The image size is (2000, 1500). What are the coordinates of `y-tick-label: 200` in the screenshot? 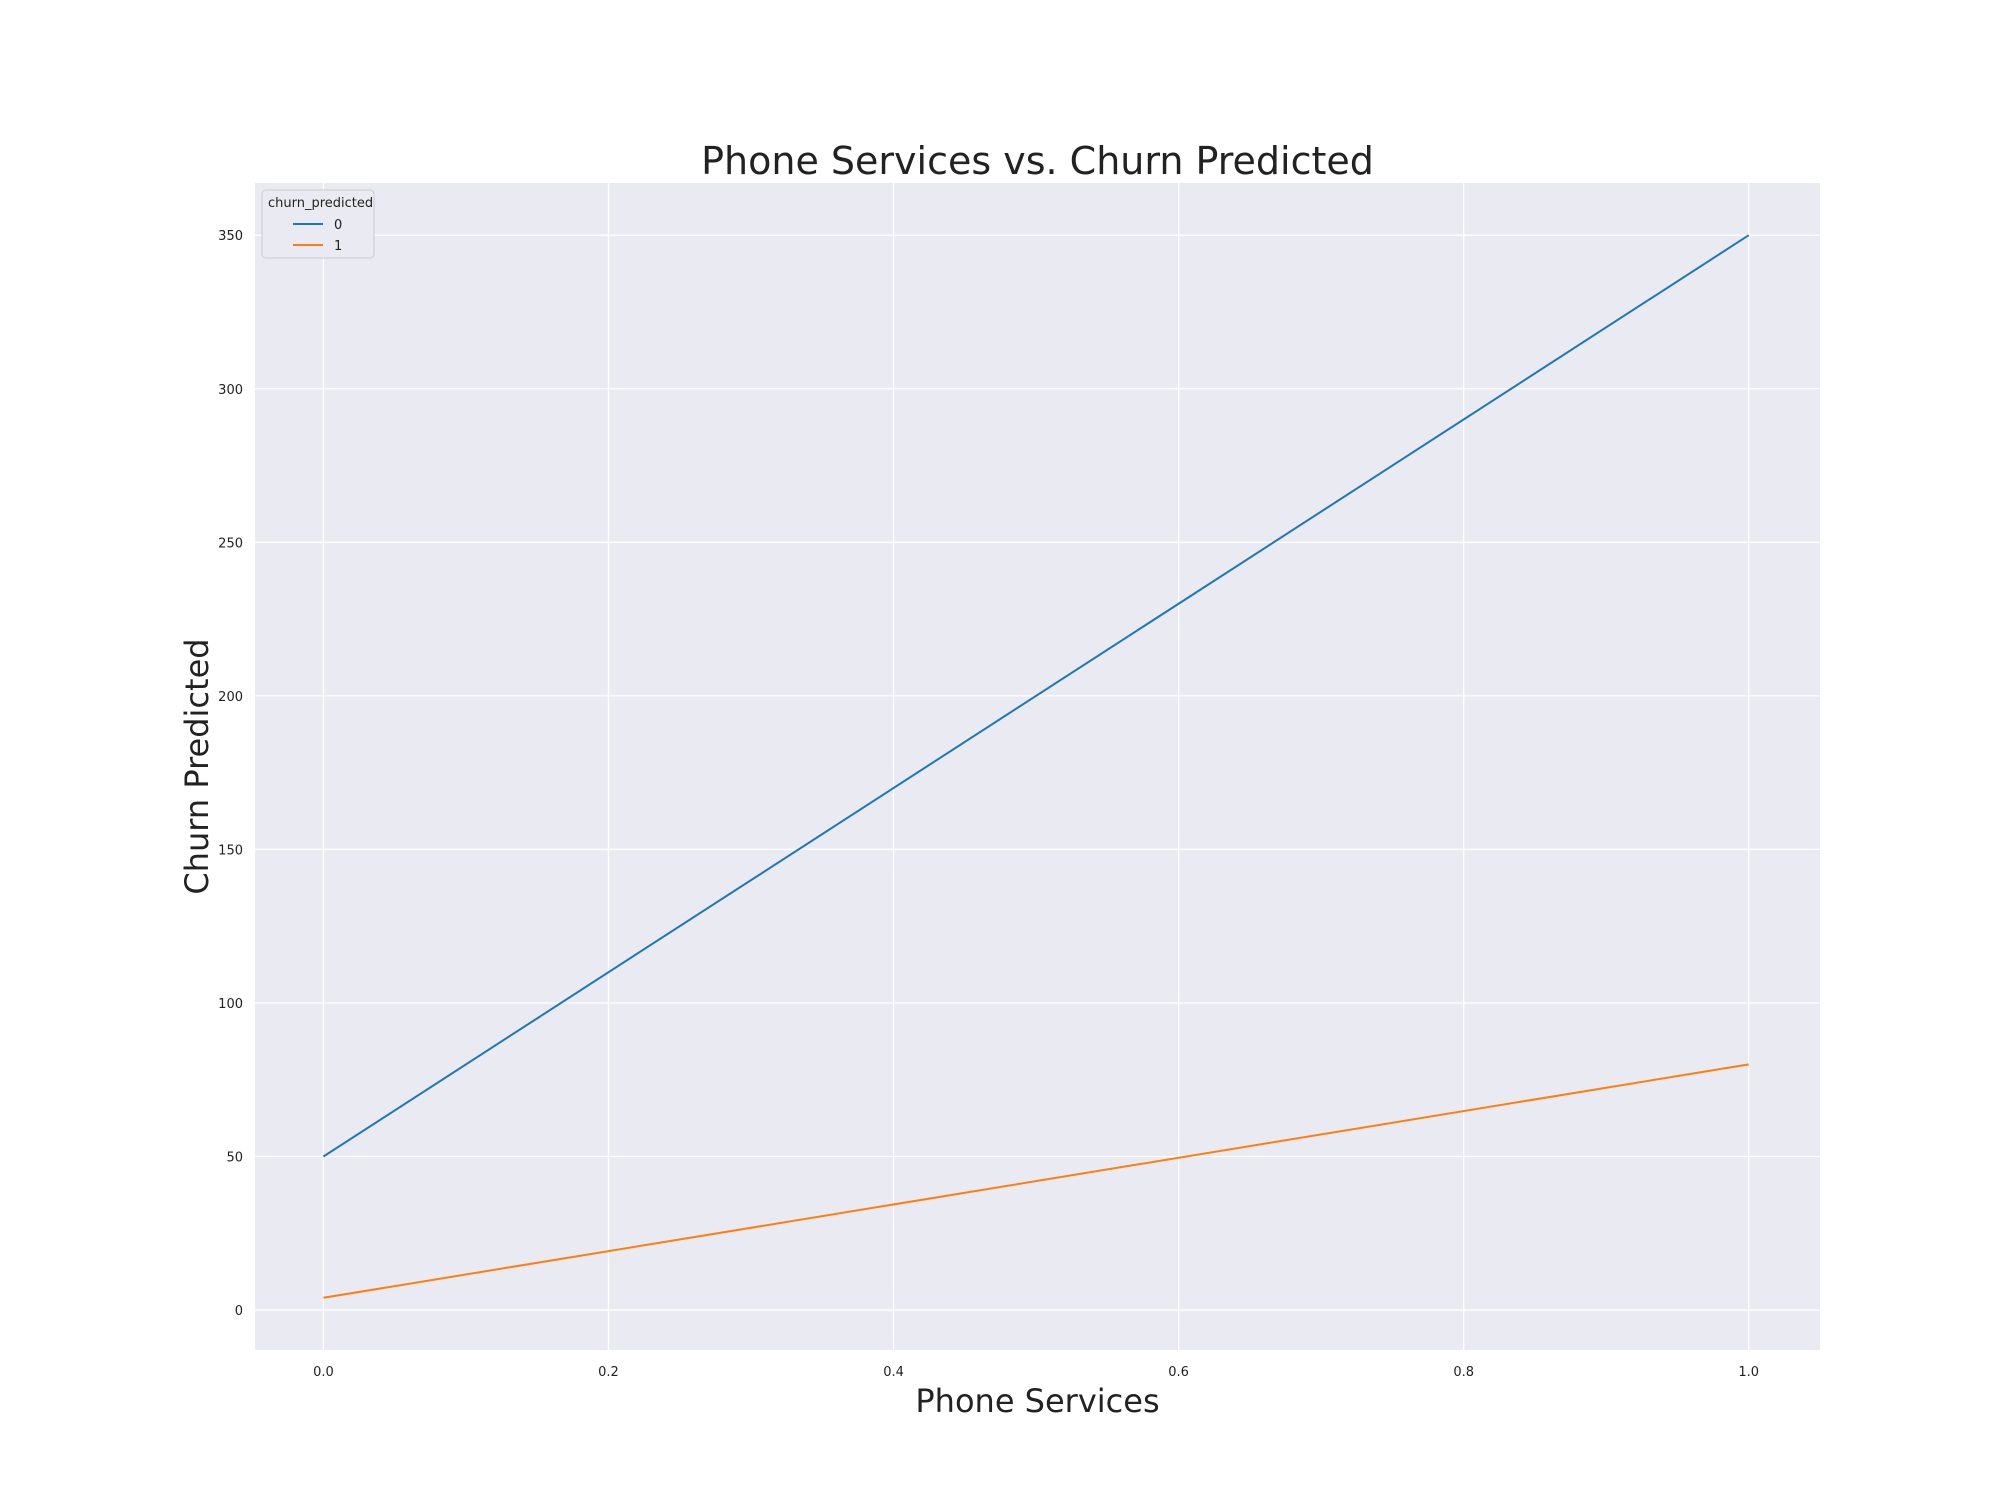 It's located at (230, 697).